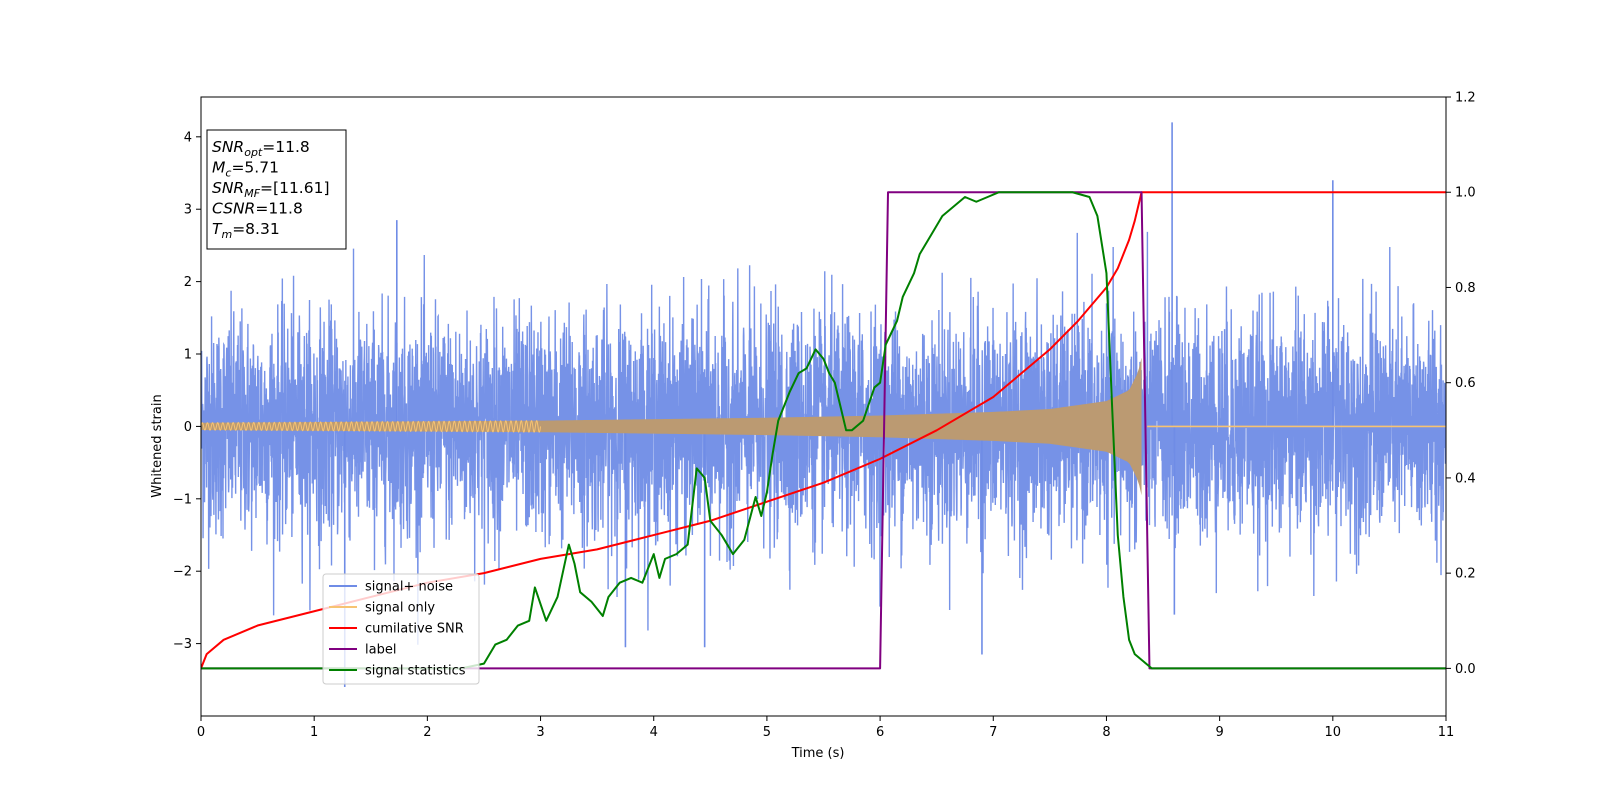 Image resolution: width=1600 pixels, height=800 pixels. Describe the element at coordinates (157, 445) in the screenshot. I see `y-axis-label: Whitened strain` at that location.